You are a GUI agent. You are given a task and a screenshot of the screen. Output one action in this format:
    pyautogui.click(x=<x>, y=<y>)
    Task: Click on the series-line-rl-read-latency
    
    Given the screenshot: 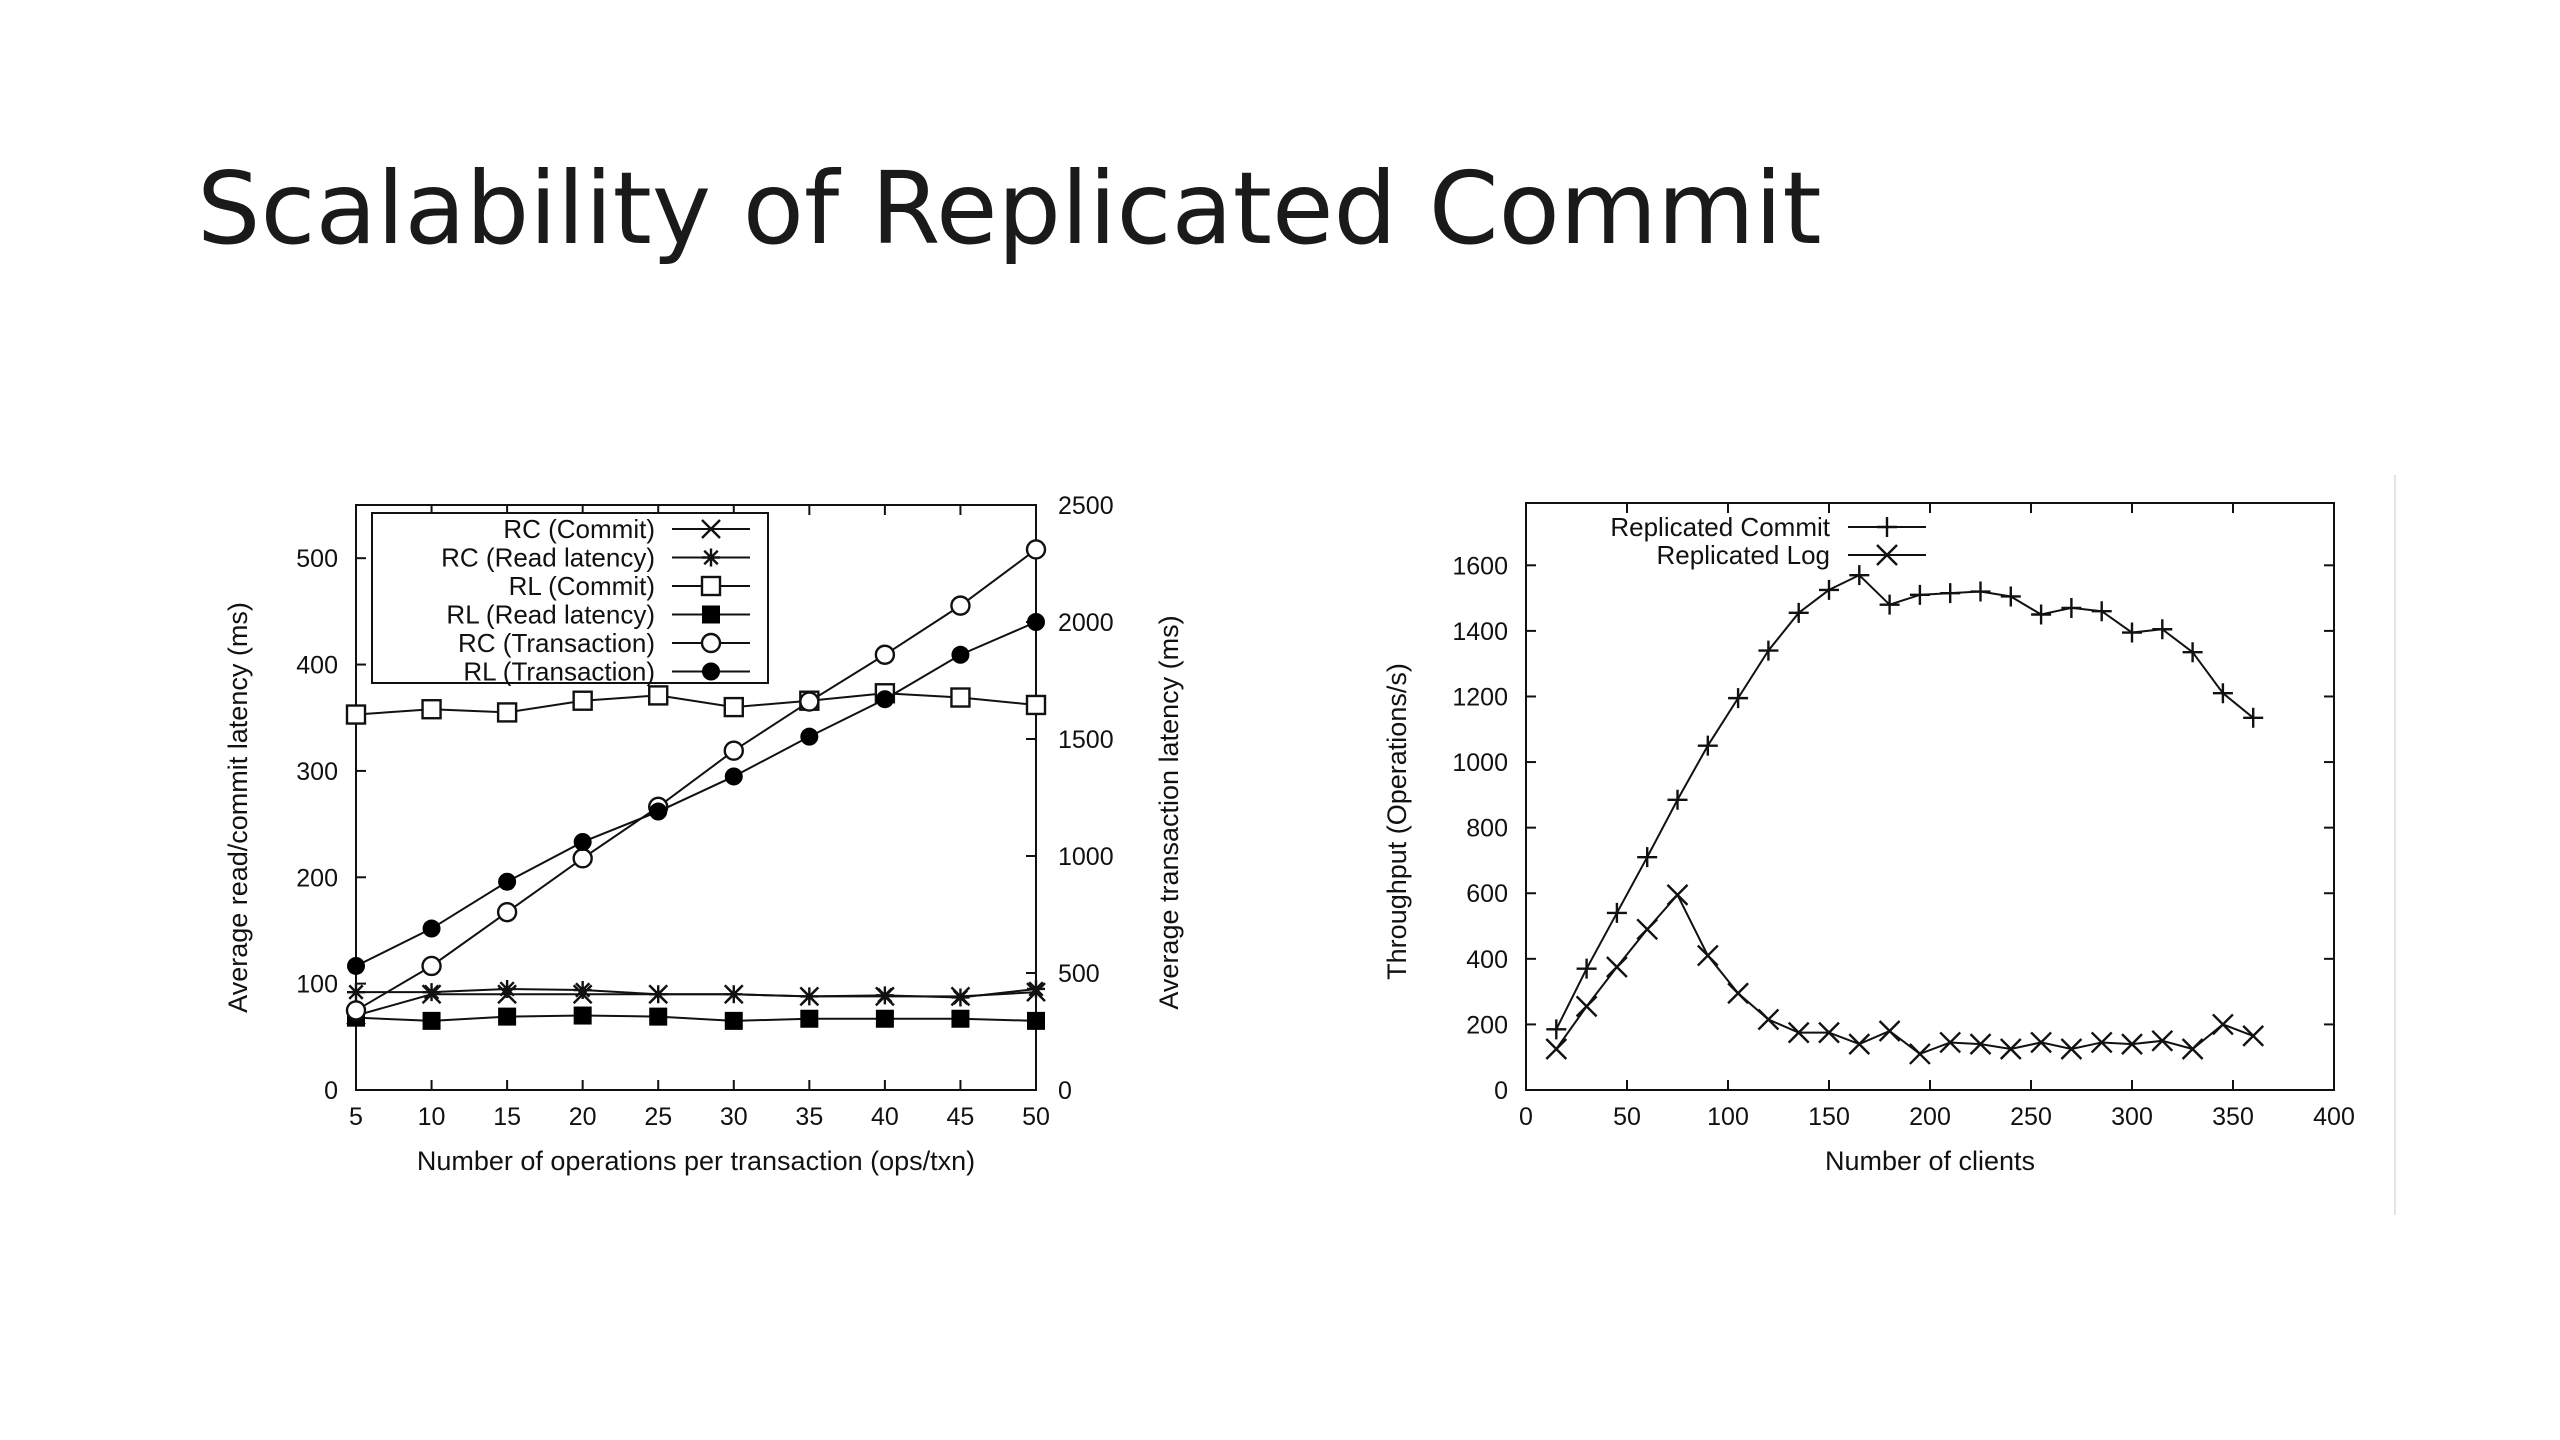 What is the action you would take?
    pyautogui.click(x=696, y=1018)
    